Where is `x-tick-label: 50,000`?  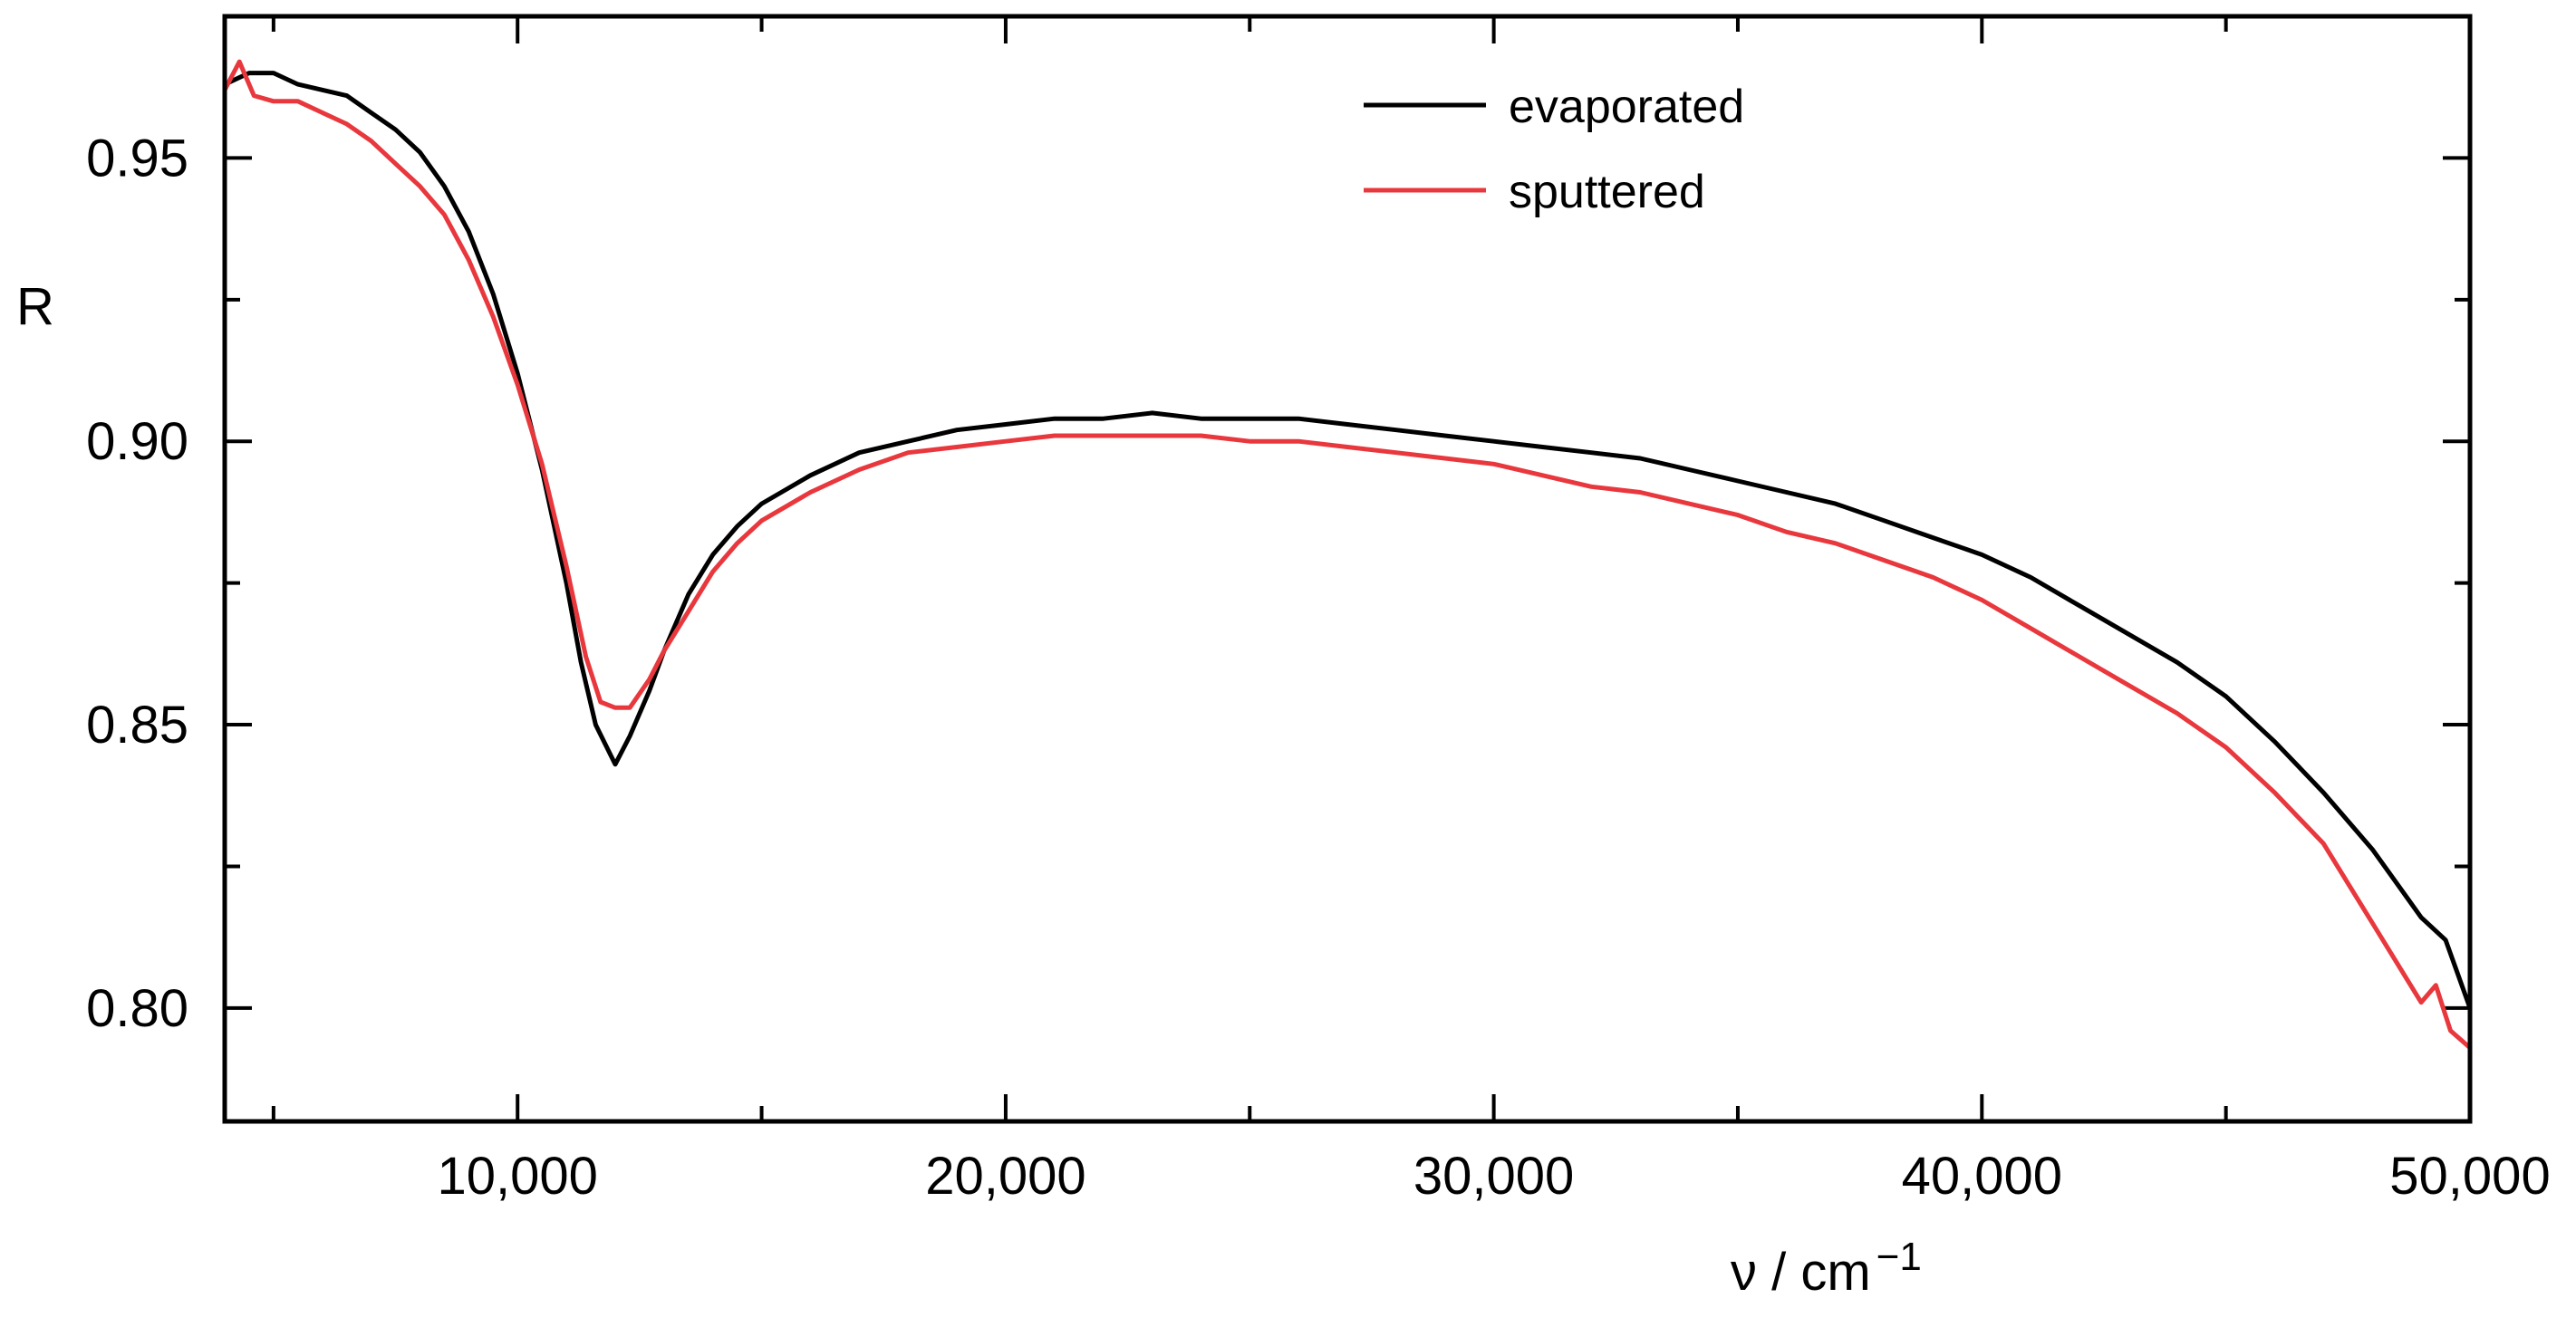 x-tick-label: 50,000 is located at coordinates (2469, 1176).